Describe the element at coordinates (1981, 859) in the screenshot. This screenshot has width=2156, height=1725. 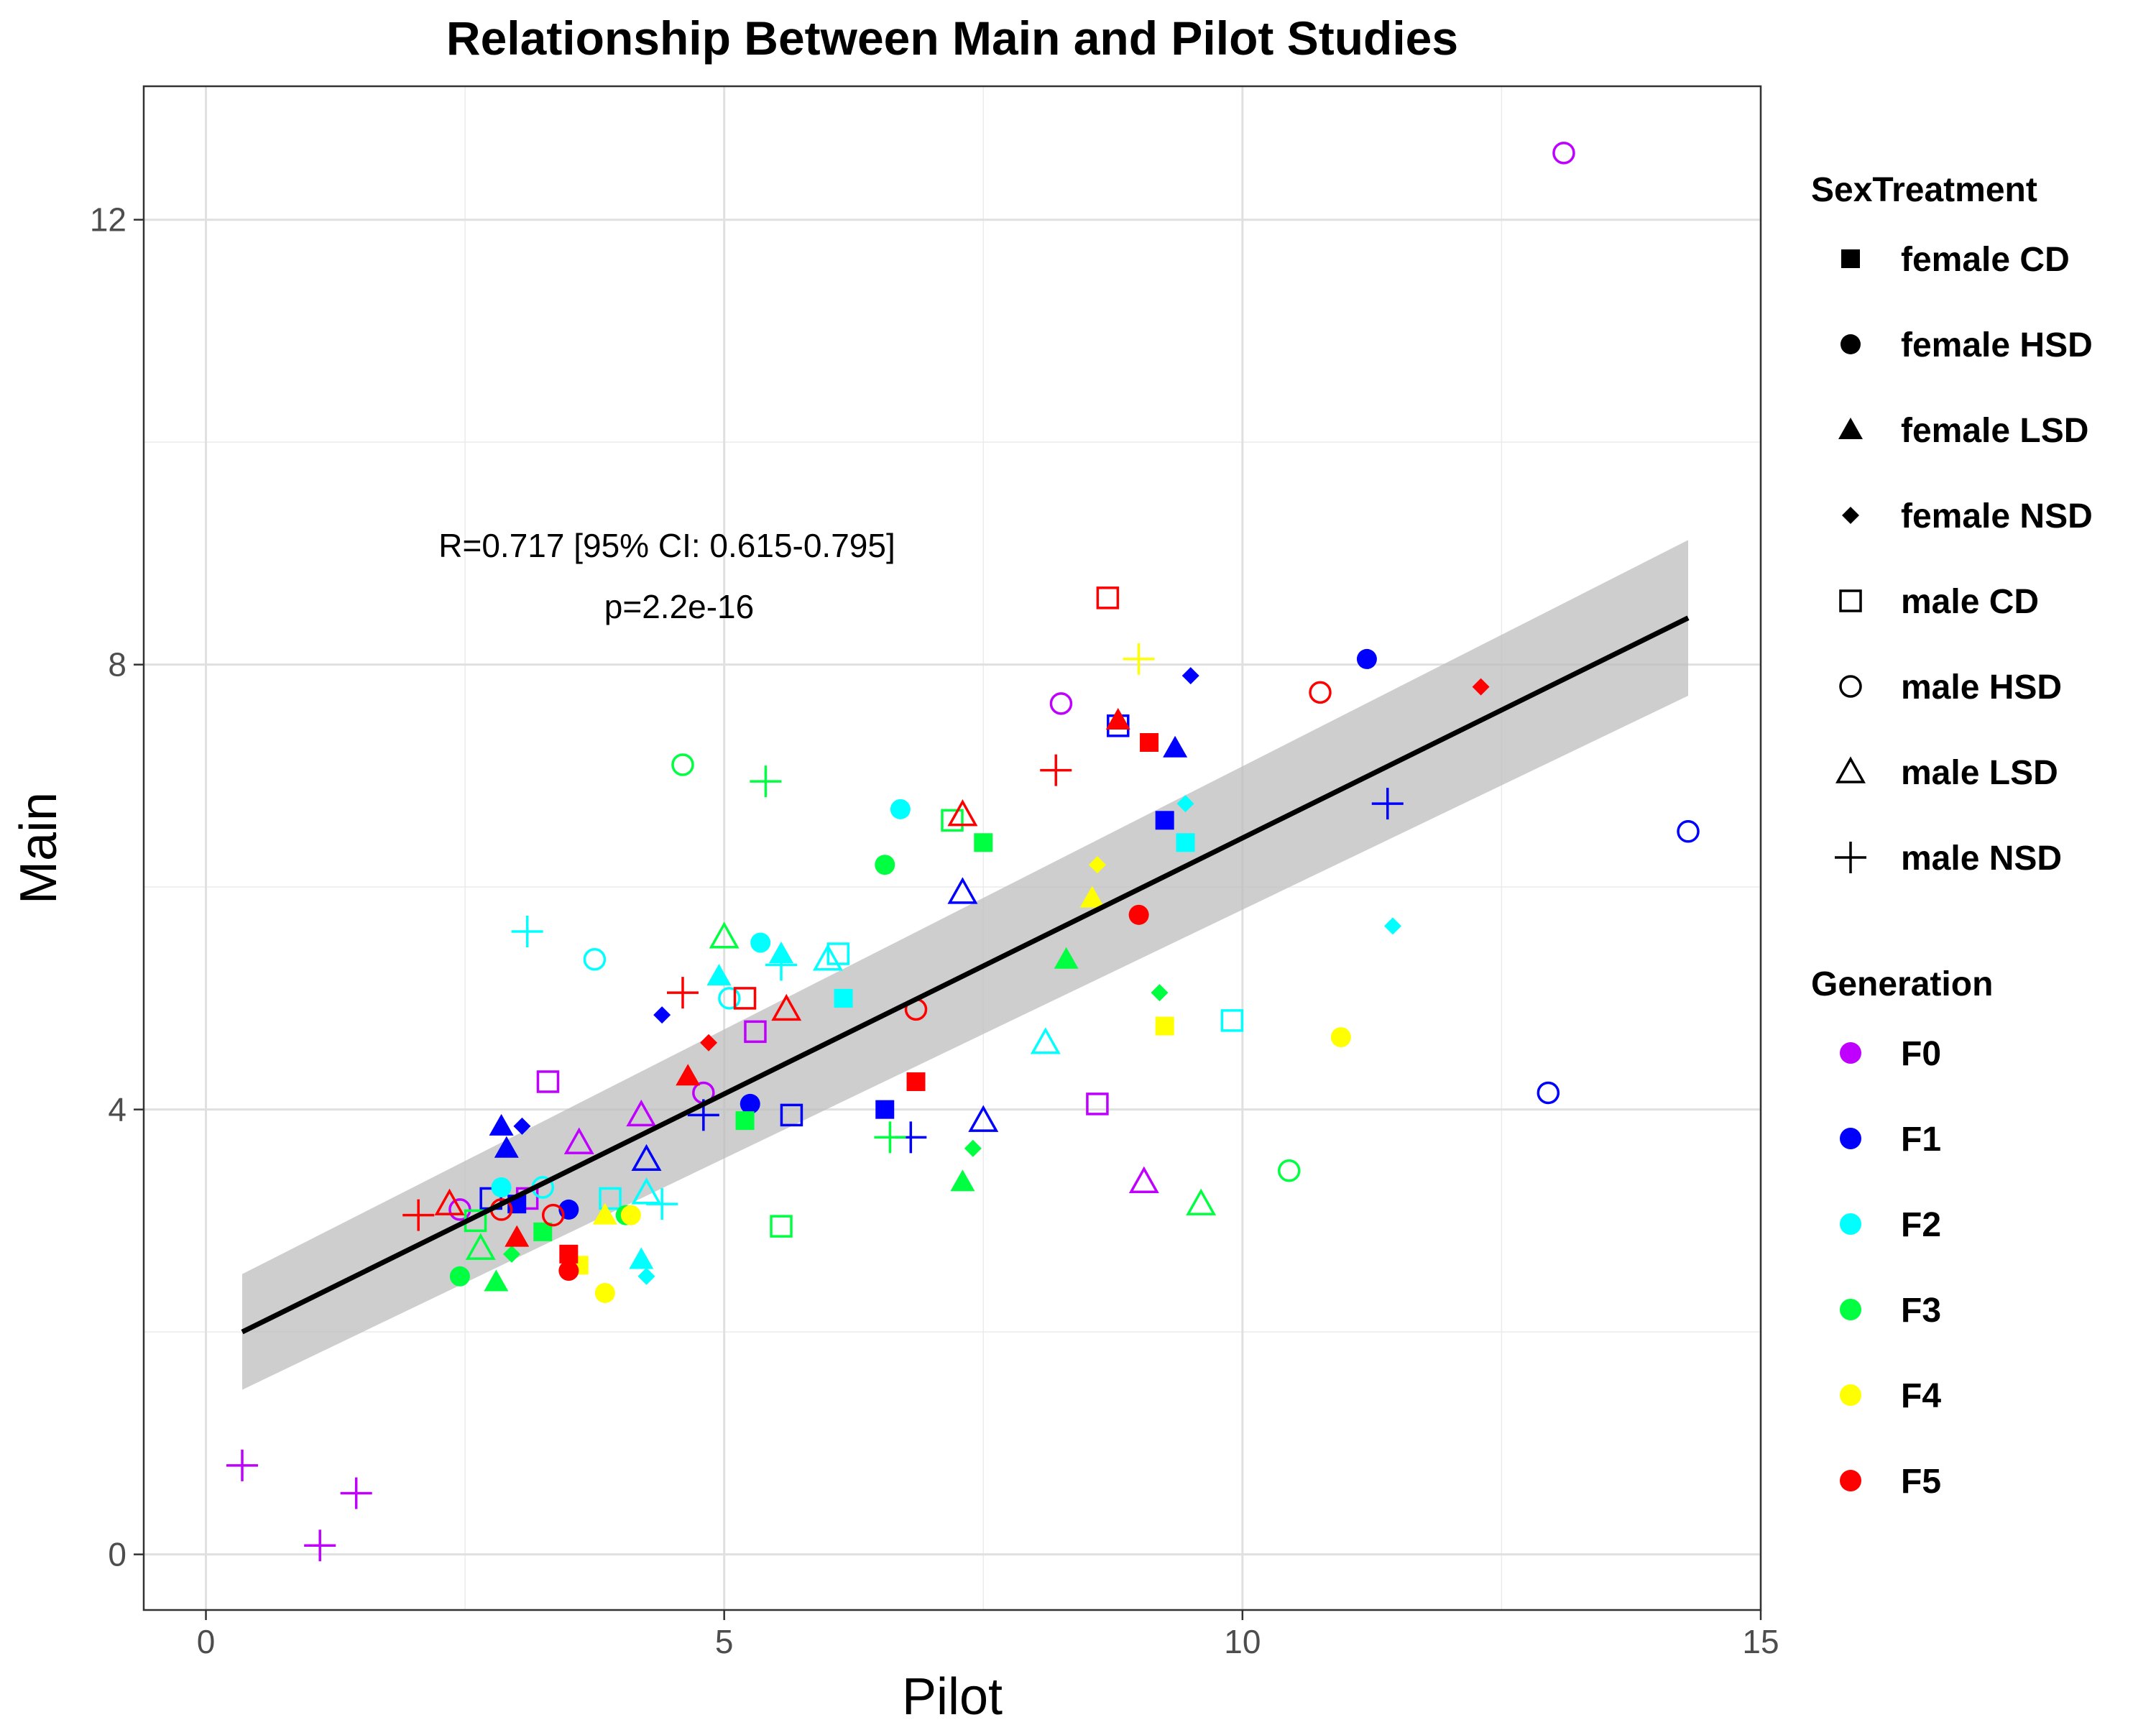
I see `legend-sex-label: male NSD` at that location.